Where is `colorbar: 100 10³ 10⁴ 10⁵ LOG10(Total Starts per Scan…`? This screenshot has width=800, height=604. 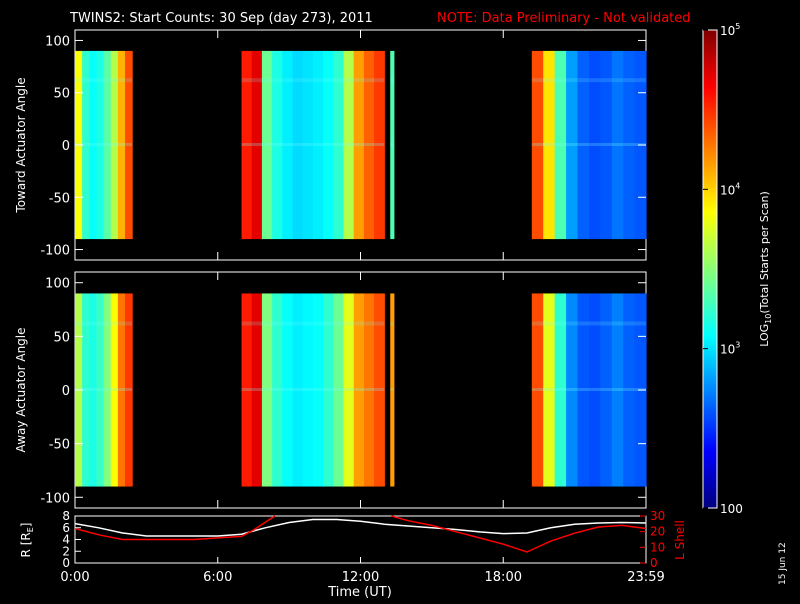 colorbar: 100 10³ 10⁴ 10⁵ LOG10(Total Starts per Scan… is located at coordinates (737, 269).